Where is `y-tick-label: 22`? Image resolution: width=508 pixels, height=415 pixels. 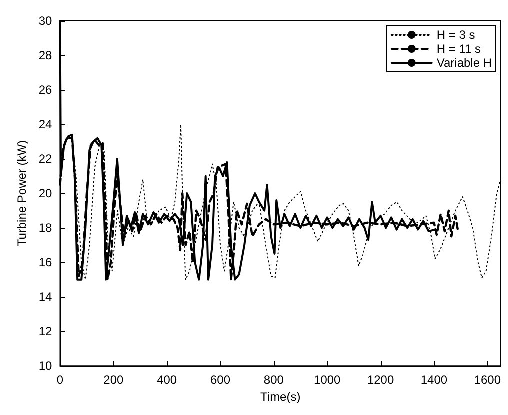 y-tick-label: 22 is located at coordinates (45, 159).